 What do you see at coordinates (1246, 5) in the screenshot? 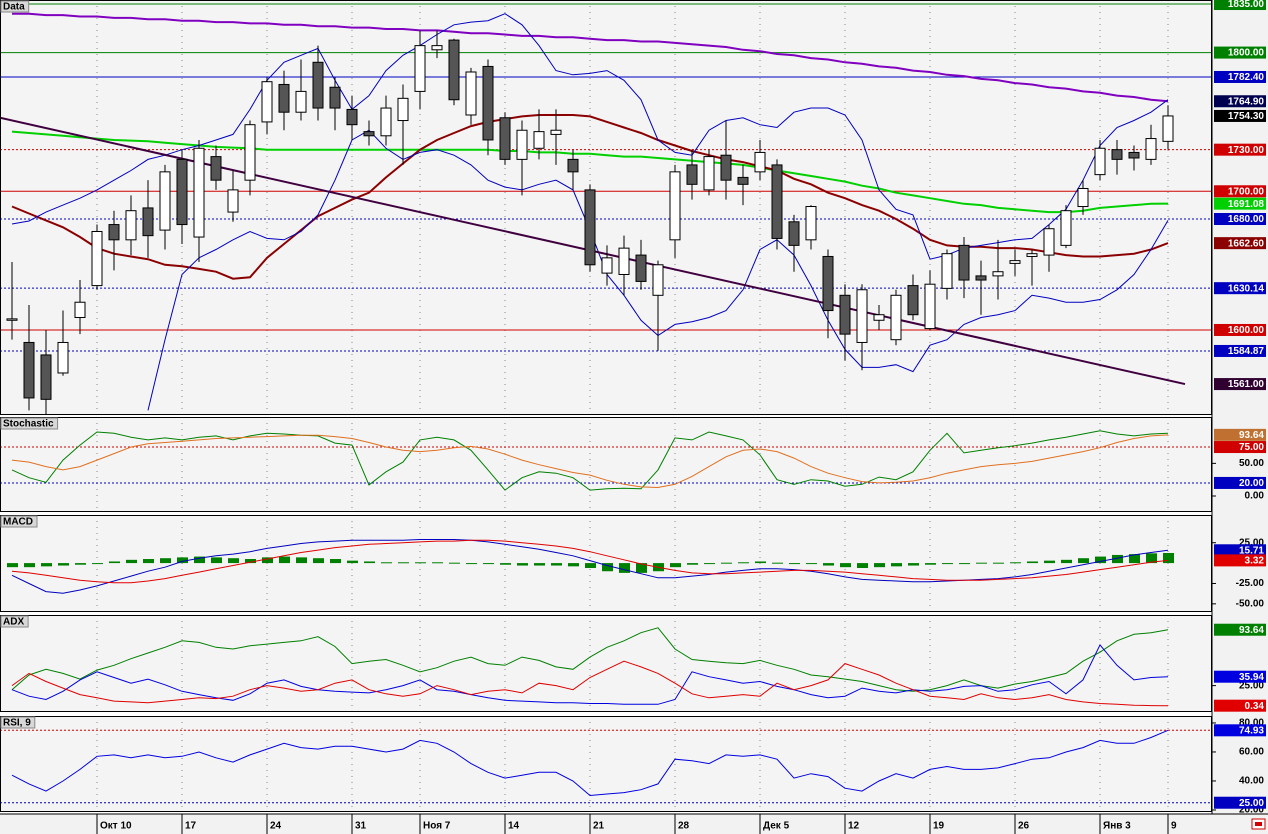
I see `level-label: 1835.00` at bounding box center [1246, 5].